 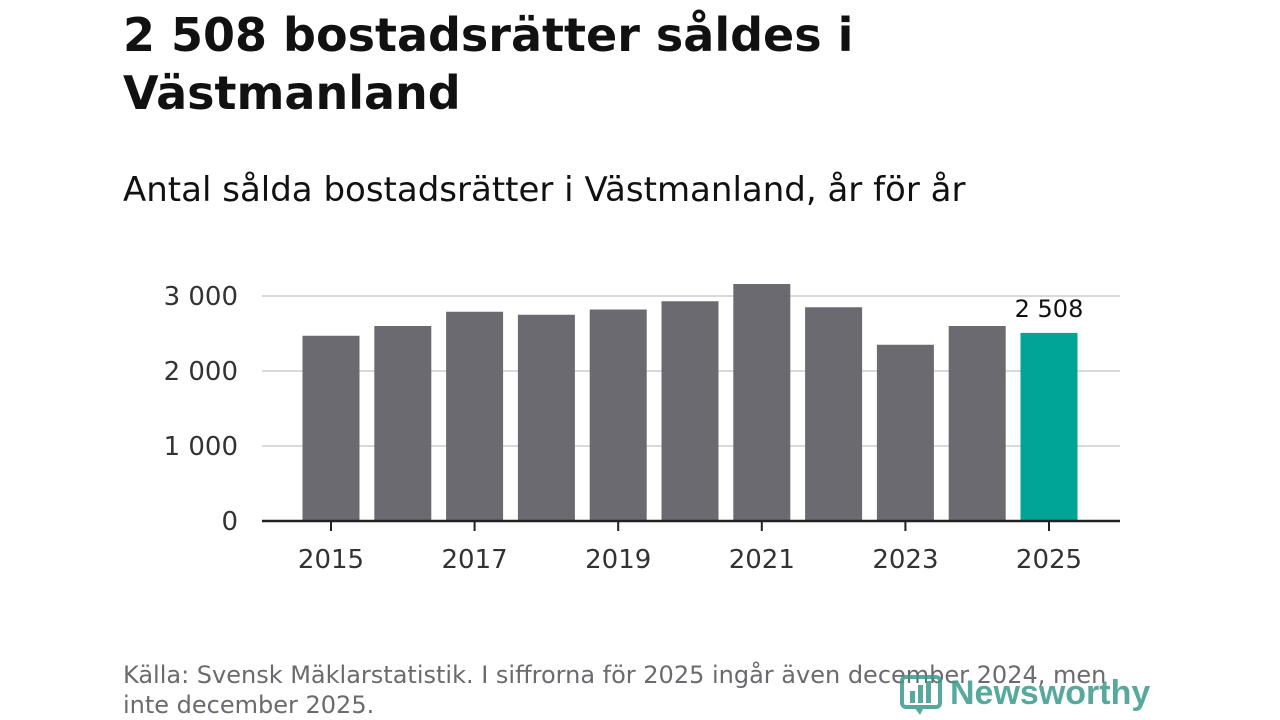 What do you see at coordinates (475, 560) in the screenshot?
I see `x-tick-label: 2017` at bounding box center [475, 560].